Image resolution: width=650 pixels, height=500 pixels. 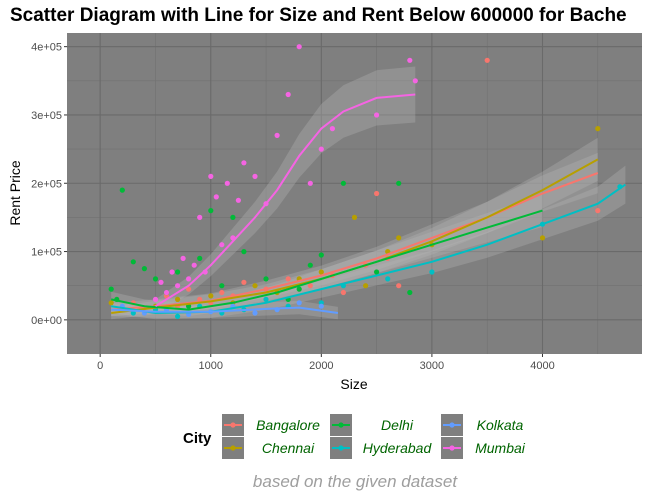 What do you see at coordinates (355, 481) in the screenshot?
I see `chart-caption: based on the given dataset` at bounding box center [355, 481].